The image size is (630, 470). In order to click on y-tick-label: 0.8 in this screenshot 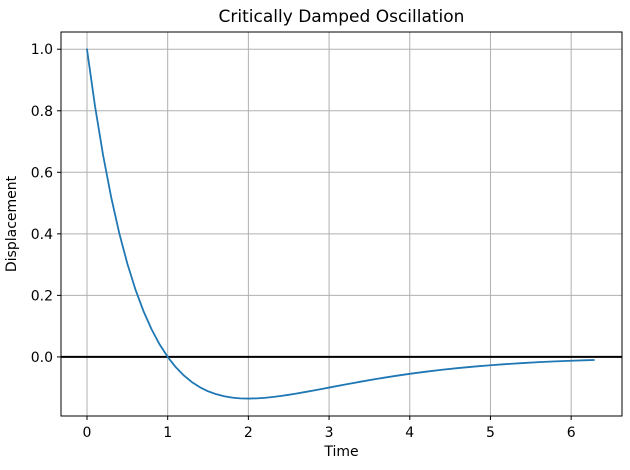, I will do `click(42, 112)`.